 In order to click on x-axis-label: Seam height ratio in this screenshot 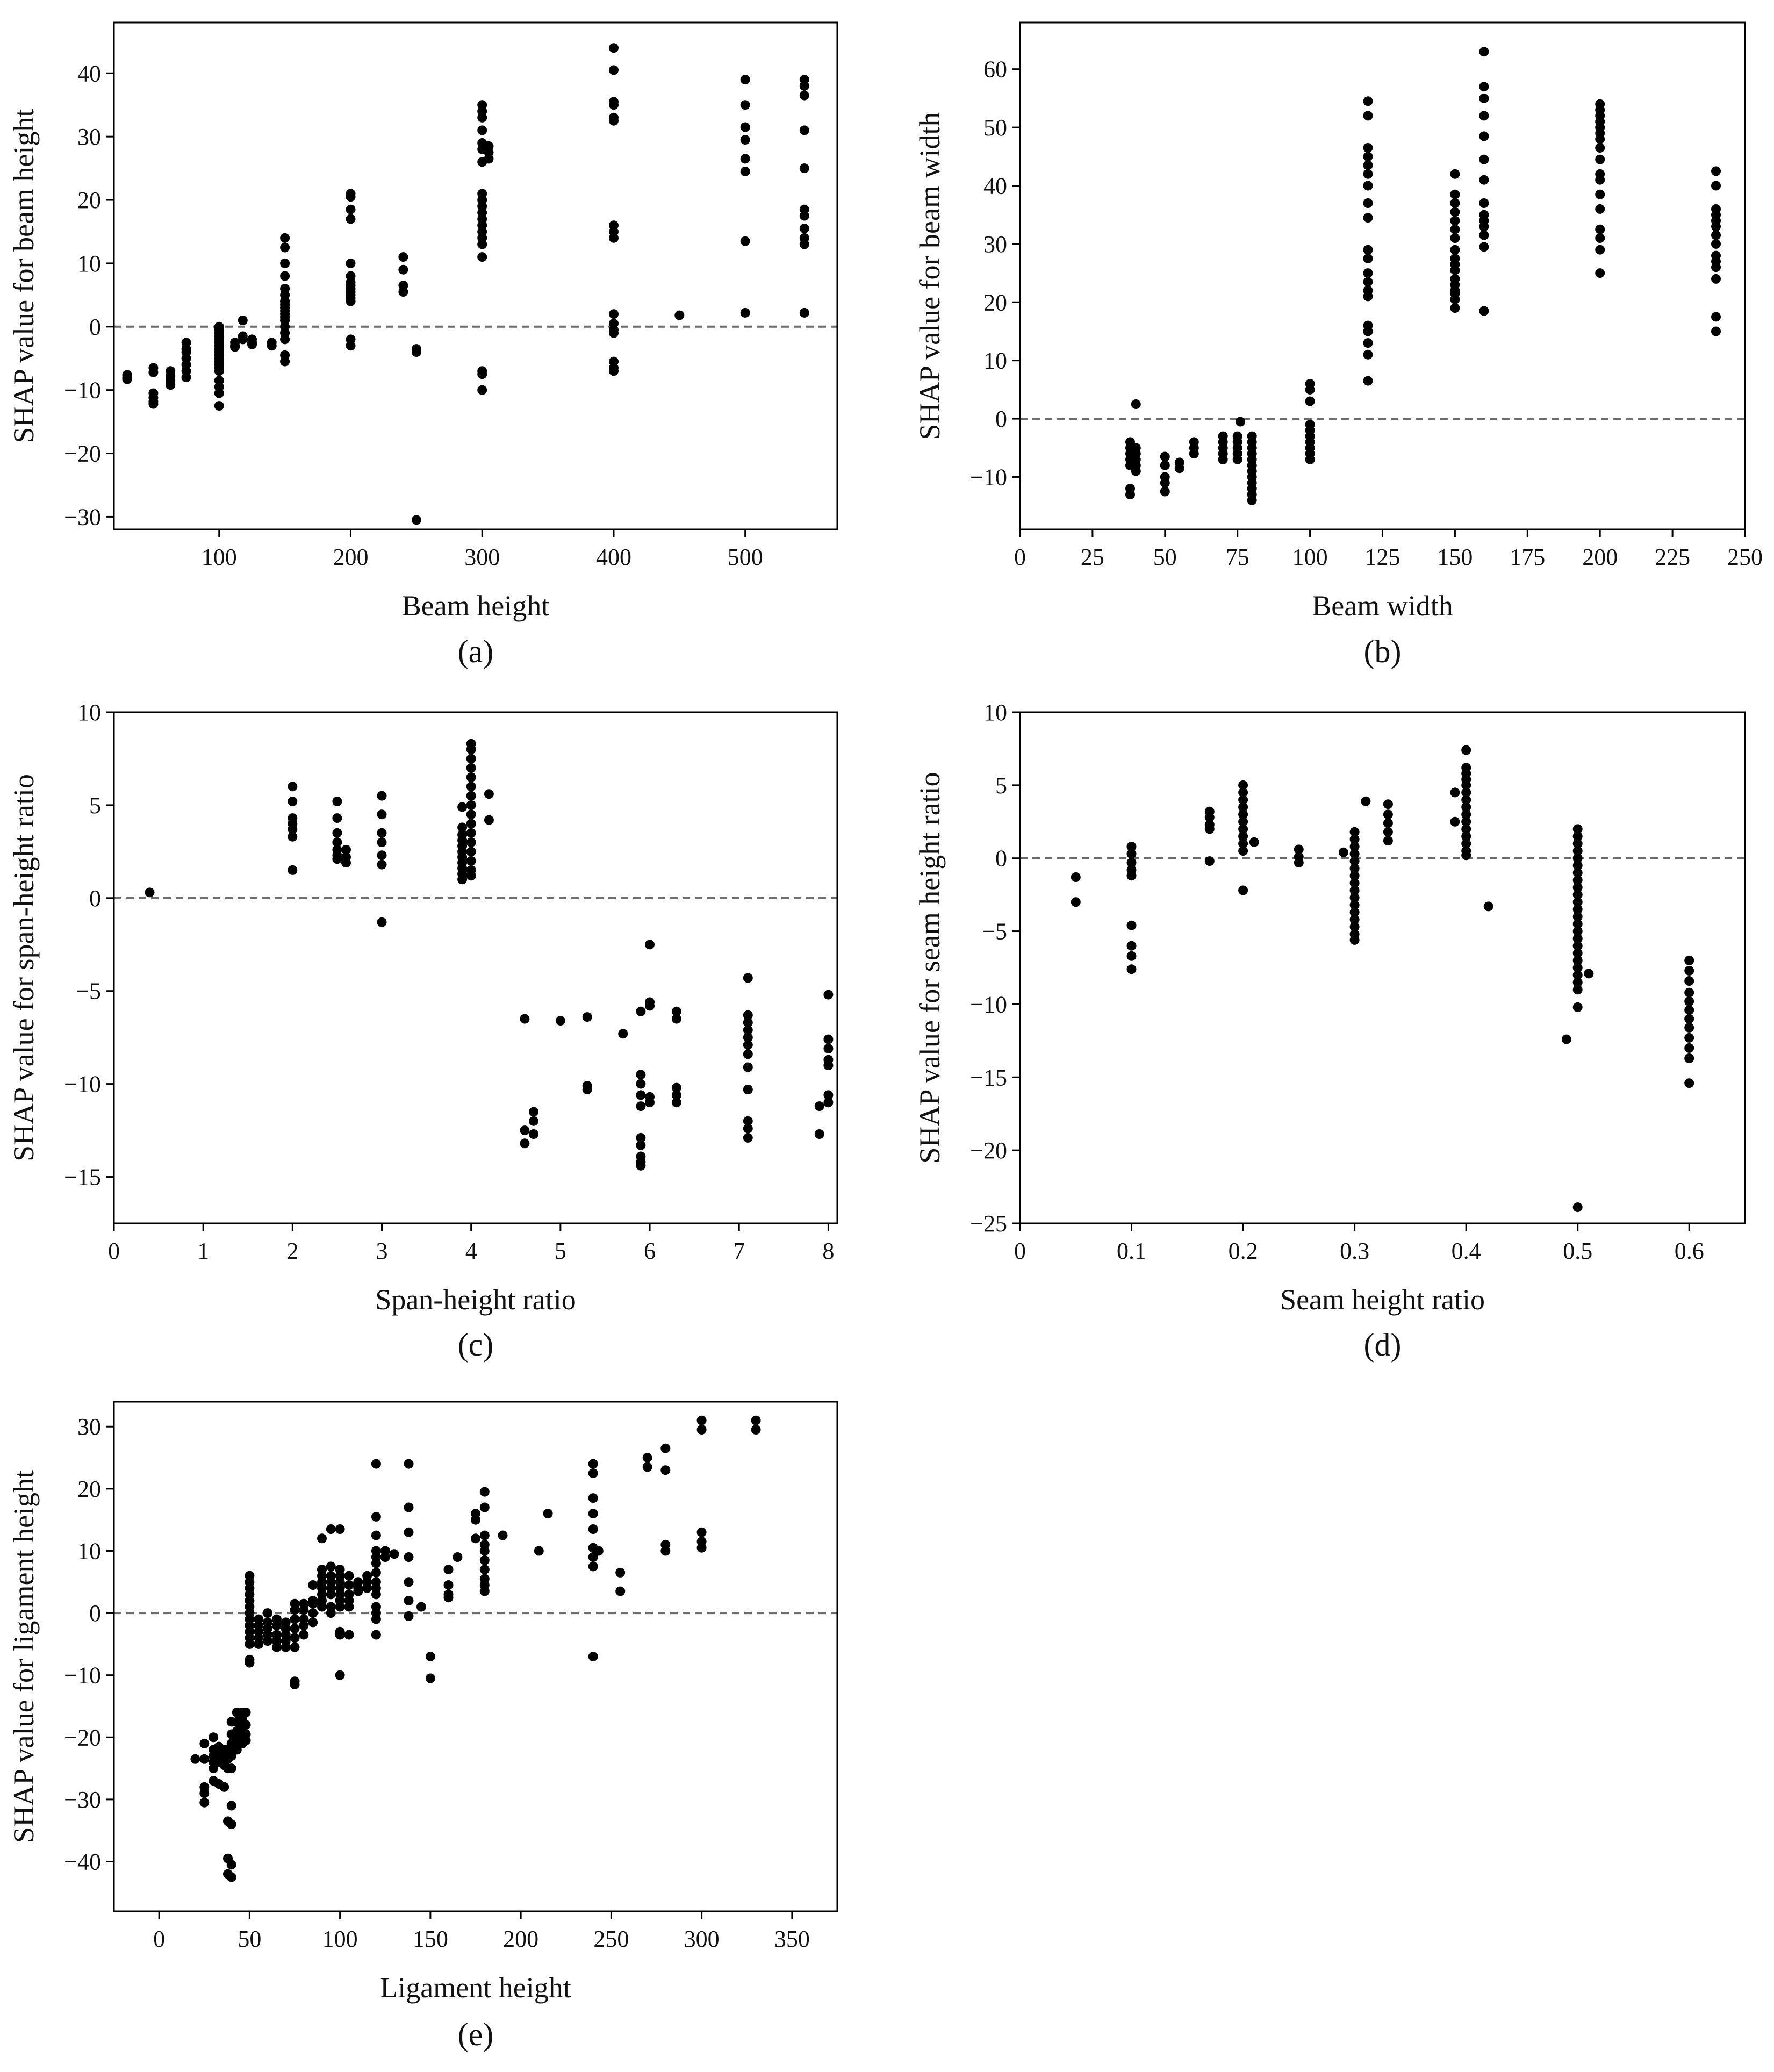, I will do `click(1382, 1300)`.